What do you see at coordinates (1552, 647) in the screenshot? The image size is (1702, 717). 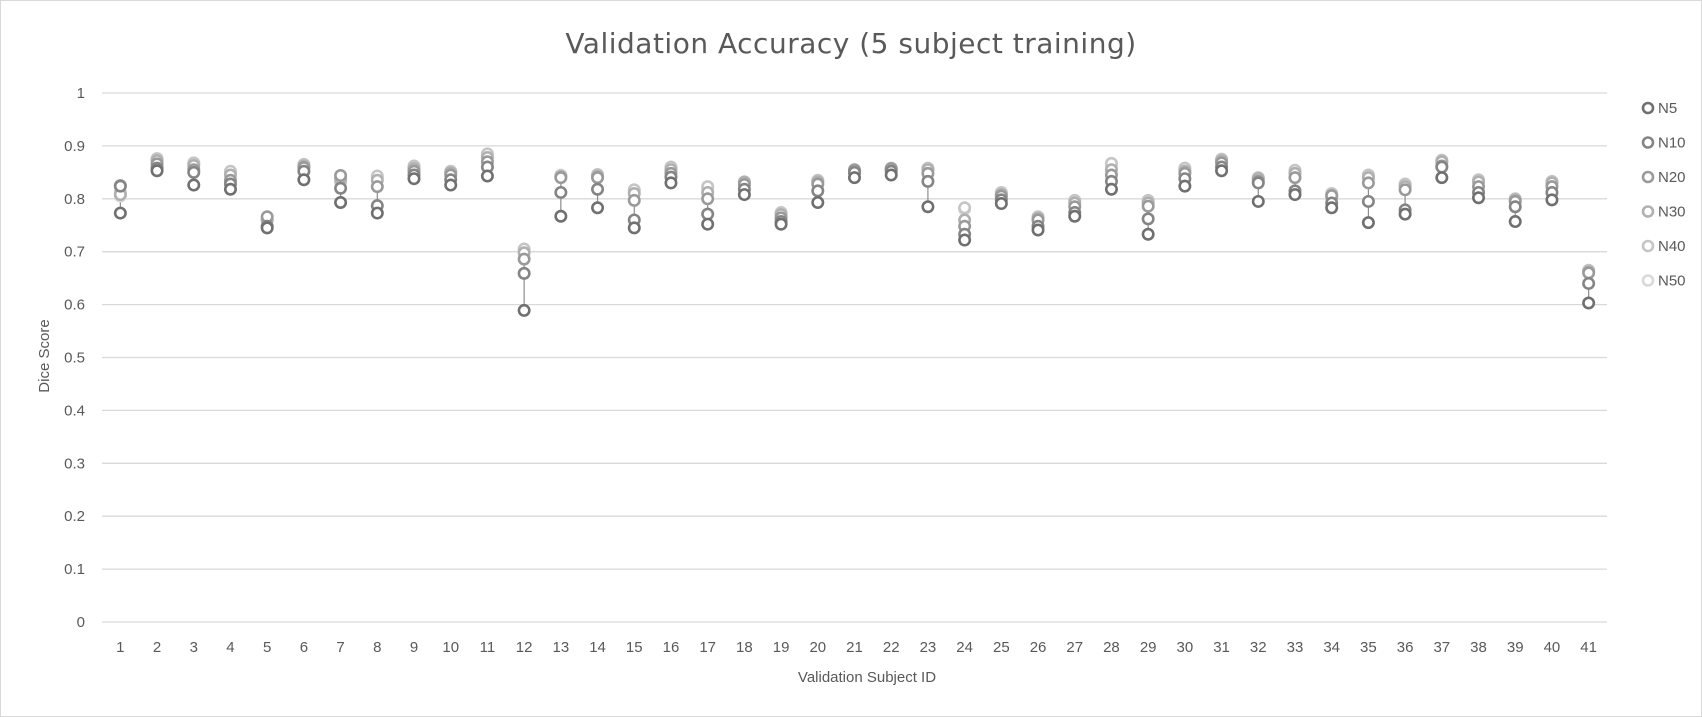 I see `x-tick-label: 40` at bounding box center [1552, 647].